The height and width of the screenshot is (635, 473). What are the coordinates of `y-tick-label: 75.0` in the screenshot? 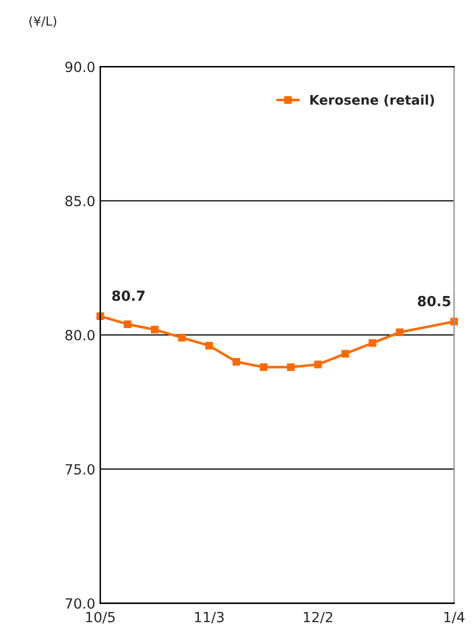 It's located at (80, 469).